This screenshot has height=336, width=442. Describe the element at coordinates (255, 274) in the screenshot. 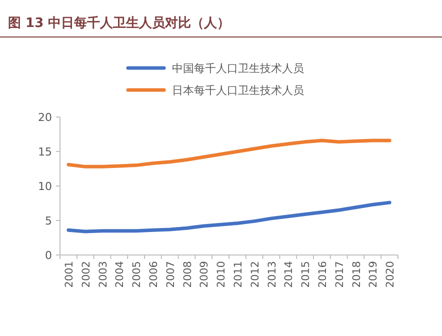

I see `x-tick-label: 2012` at that location.